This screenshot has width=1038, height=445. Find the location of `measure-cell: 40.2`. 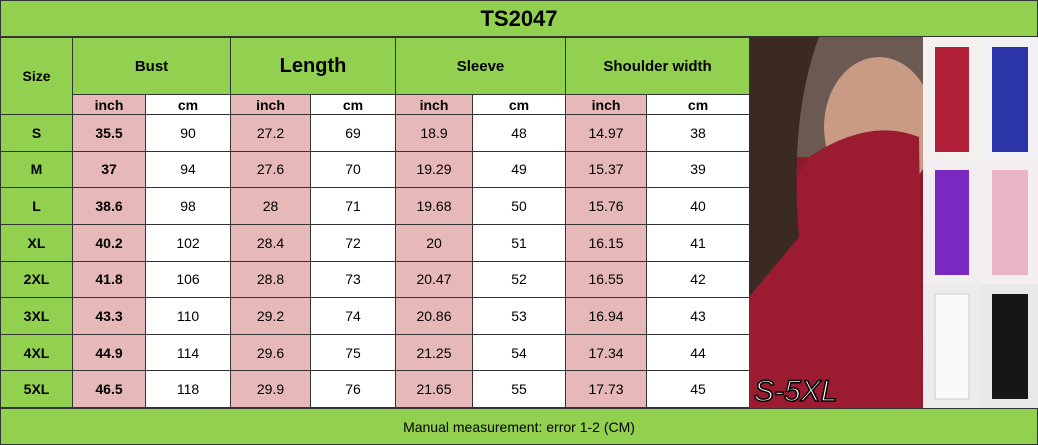

measure-cell: 40.2 is located at coordinates (109, 242).